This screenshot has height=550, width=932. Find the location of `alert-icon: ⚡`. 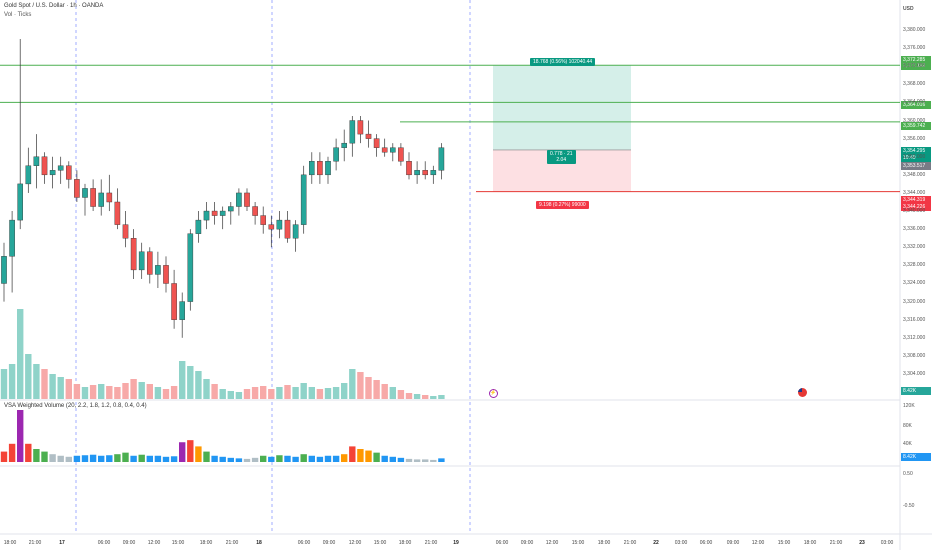

alert-icon: ⚡ is located at coordinates (493, 393).